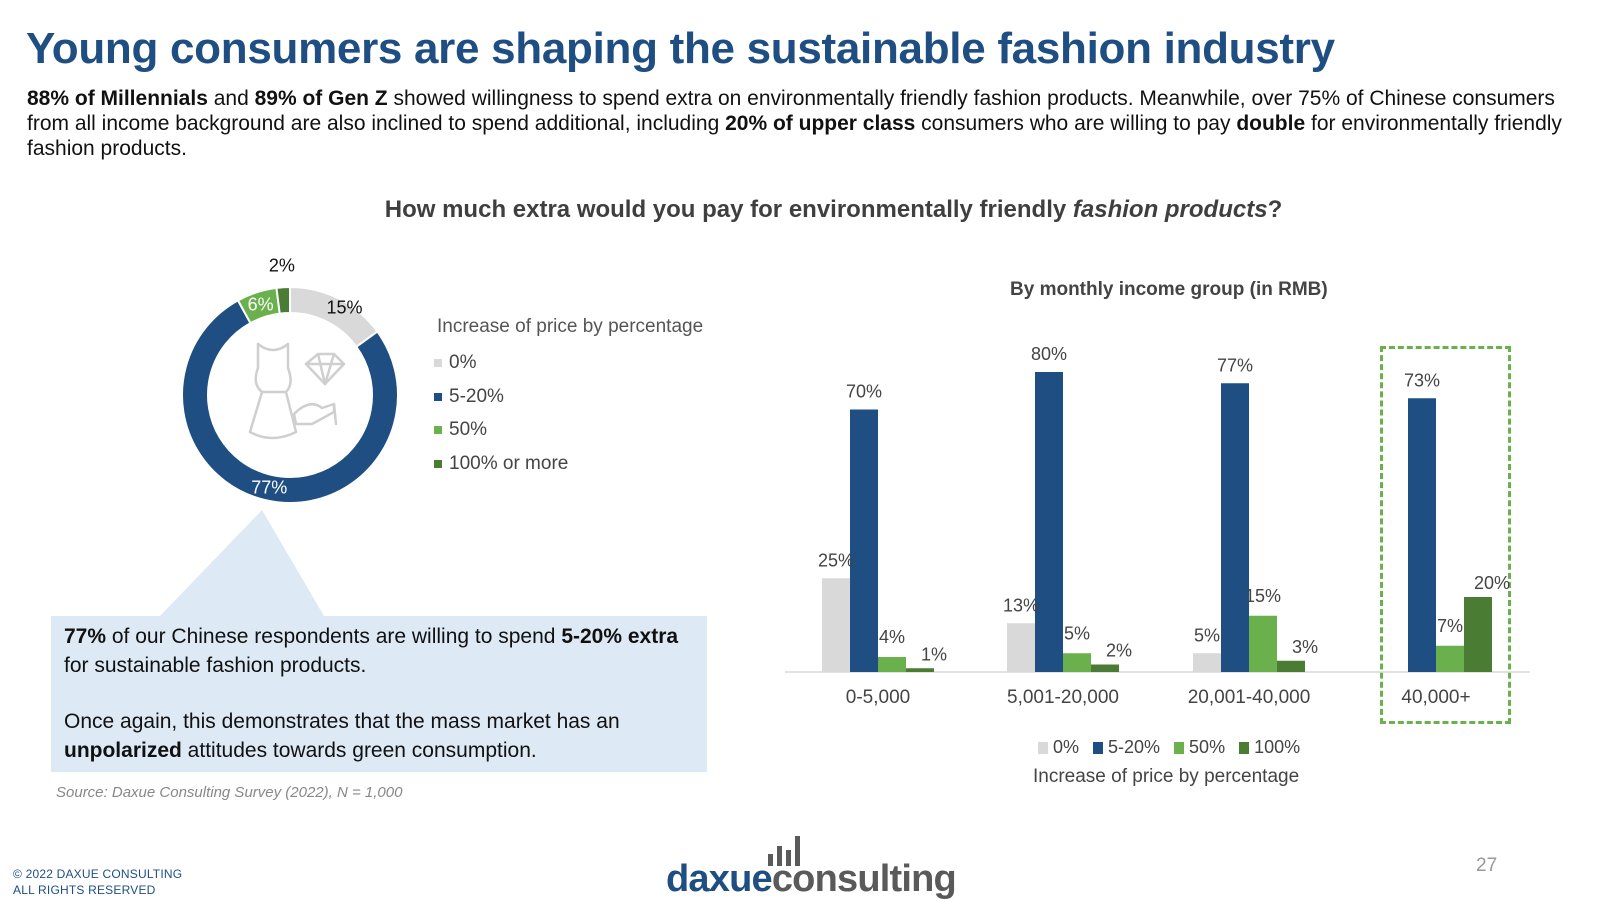 The width and height of the screenshot is (1607, 900). Describe the element at coordinates (719, 879) in the screenshot. I see `logo-part: daxue` at that location.